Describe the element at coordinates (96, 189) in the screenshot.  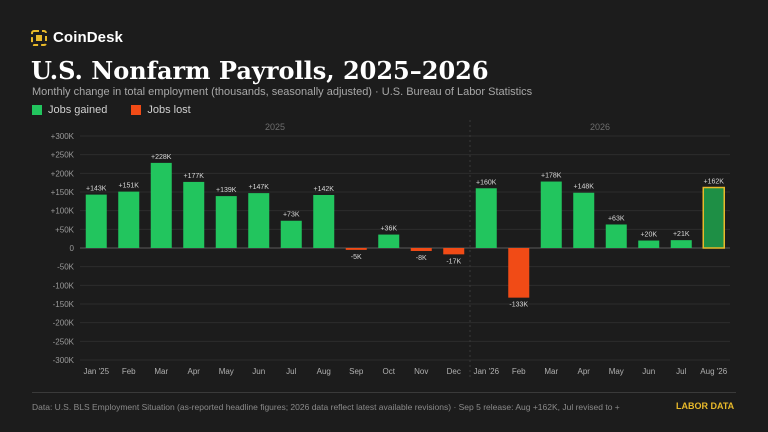
I see `data-label: +143K` at that location.